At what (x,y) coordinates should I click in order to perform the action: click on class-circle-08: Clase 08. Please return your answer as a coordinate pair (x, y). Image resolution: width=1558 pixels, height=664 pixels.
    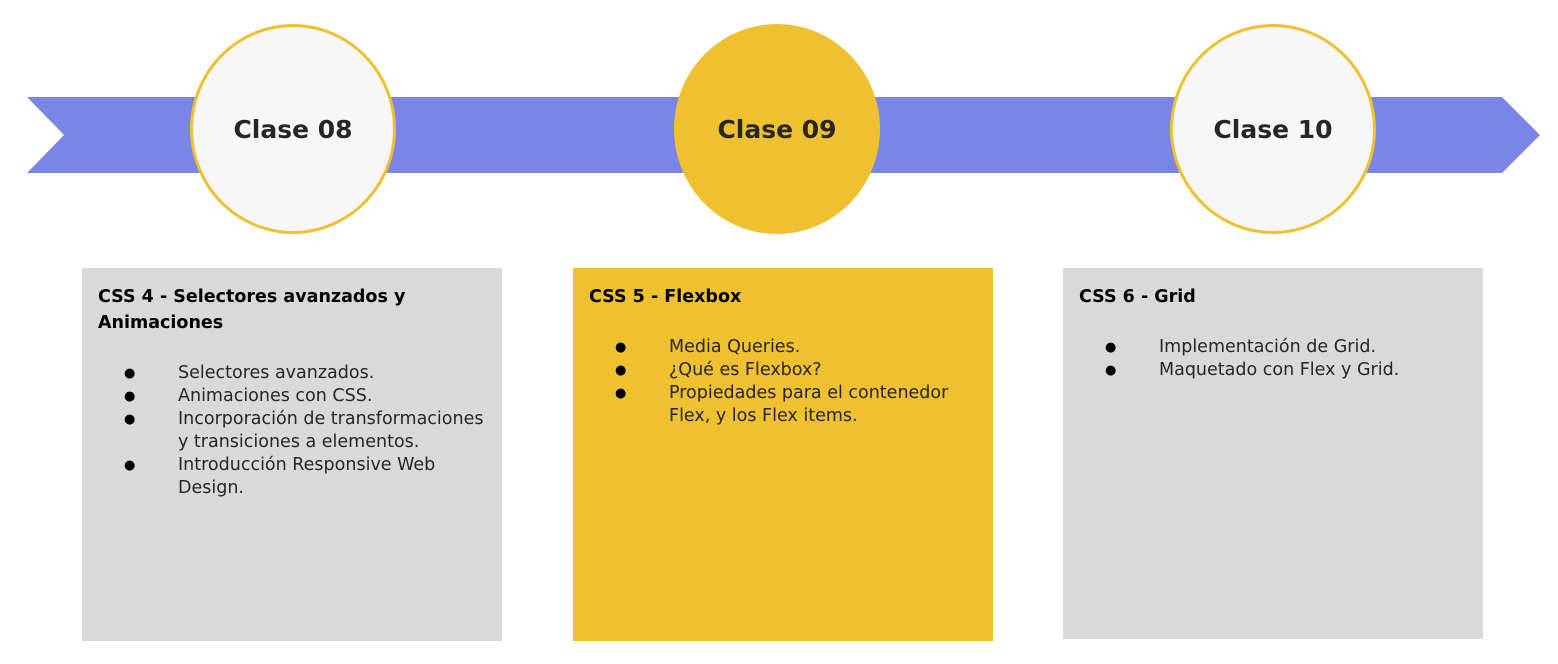
    Looking at the image, I should click on (293, 129).